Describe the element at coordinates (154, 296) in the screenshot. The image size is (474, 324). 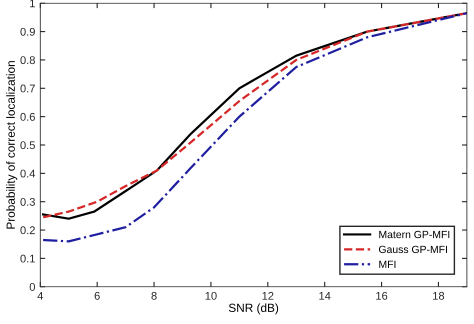
I see `x-tick-label: 8` at that location.